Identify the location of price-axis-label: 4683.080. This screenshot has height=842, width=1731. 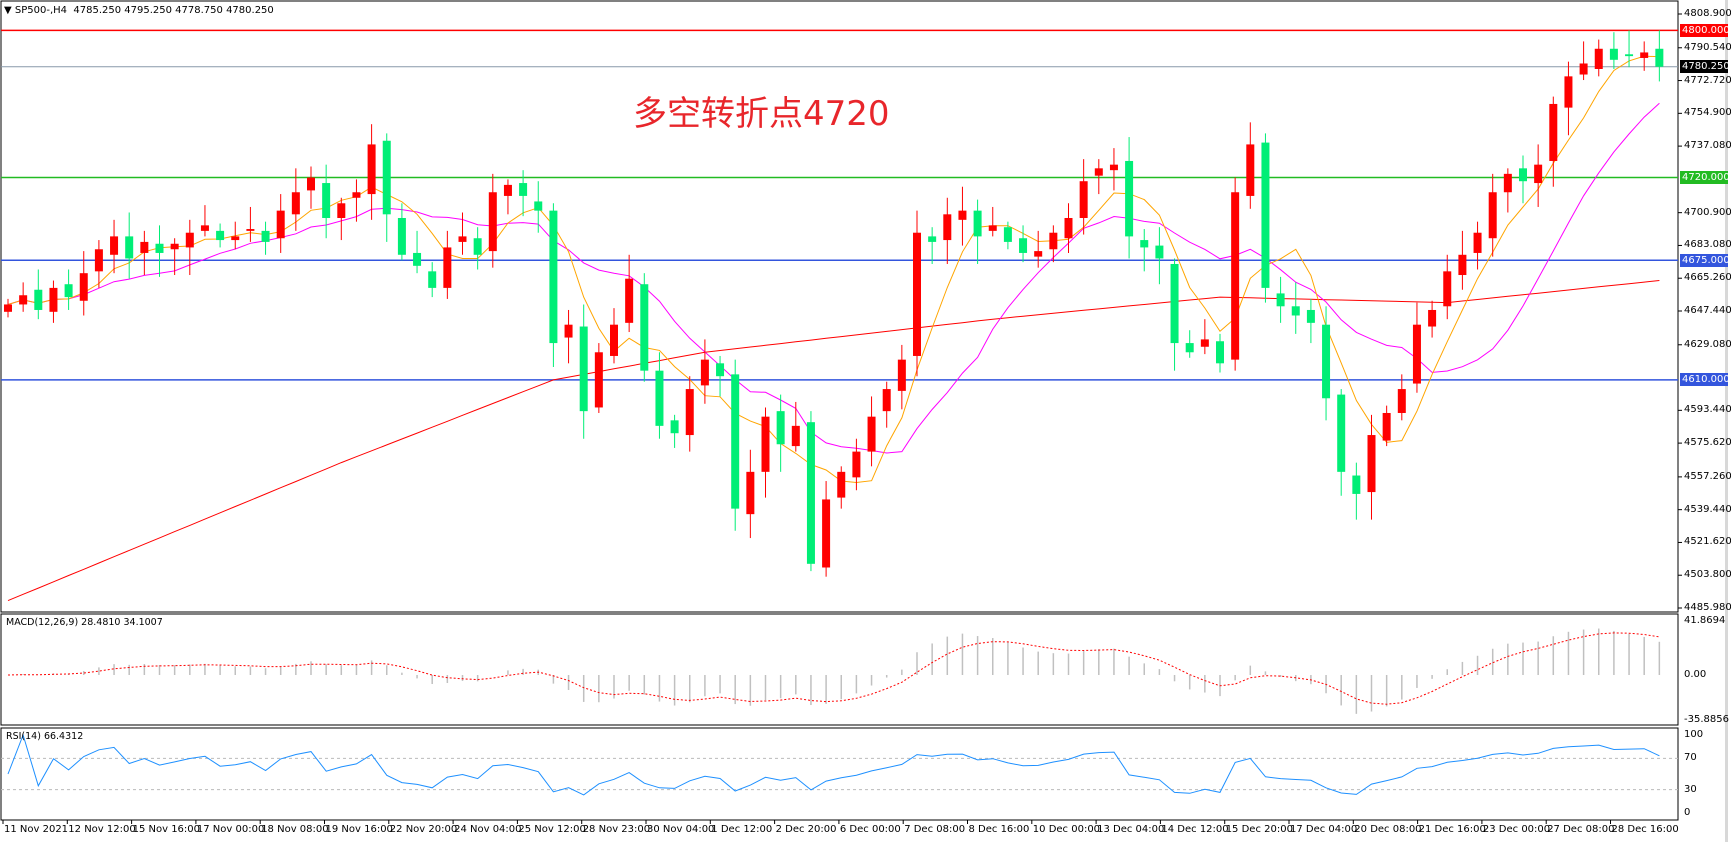
(1707, 245).